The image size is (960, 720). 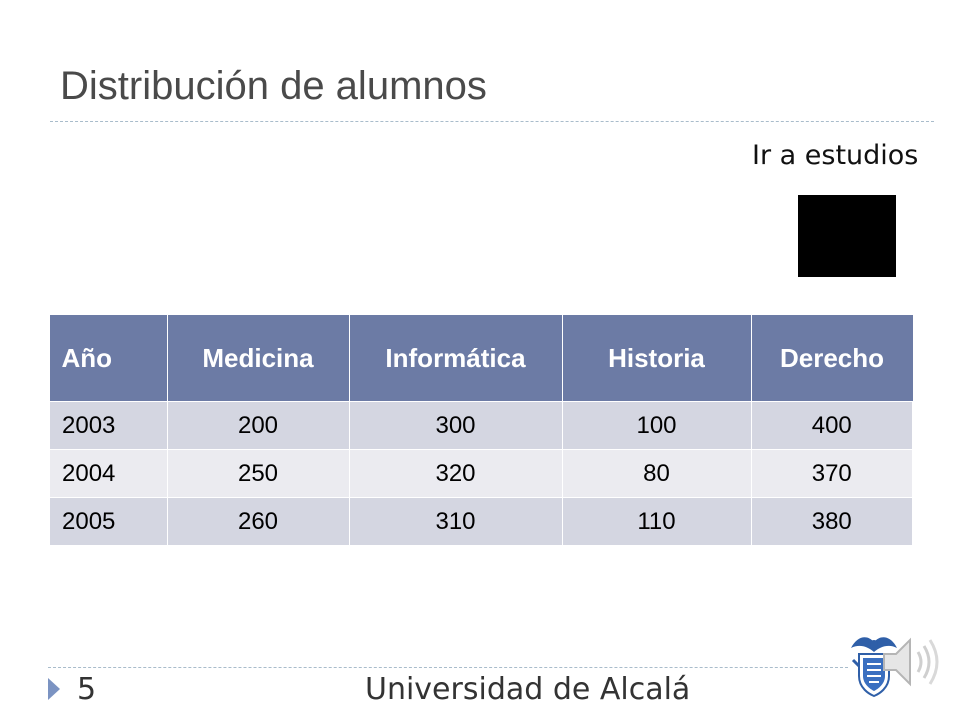 I want to click on table-cell: 80, so click(x=656, y=473).